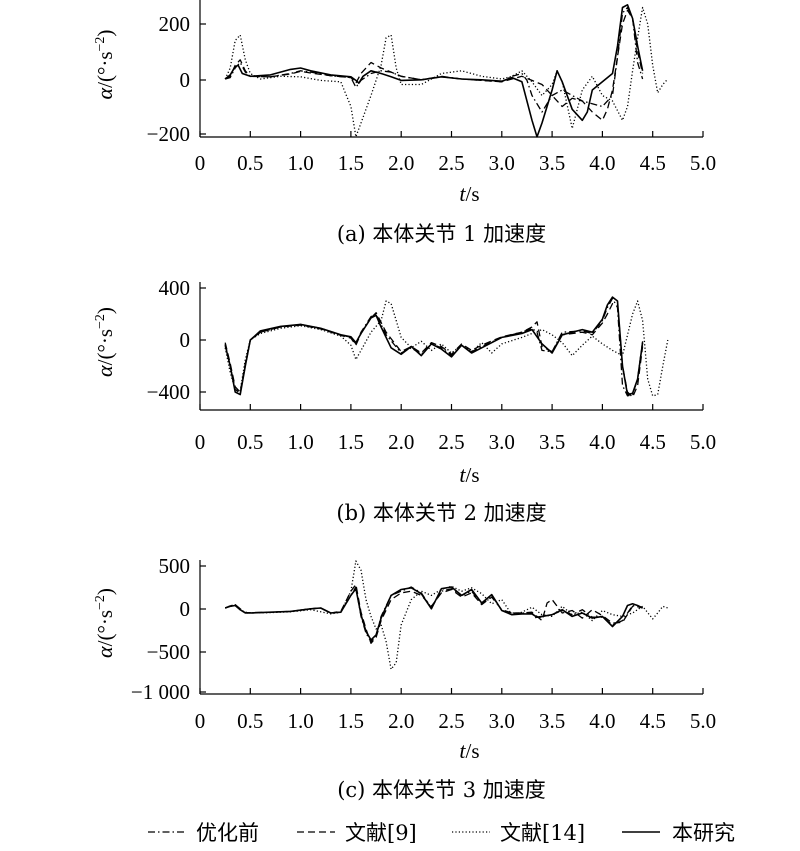 The image size is (800, 851). Describe the element at coordinates (168, 392) in the screenshot. I see `y-tick-label: −400` at that location.